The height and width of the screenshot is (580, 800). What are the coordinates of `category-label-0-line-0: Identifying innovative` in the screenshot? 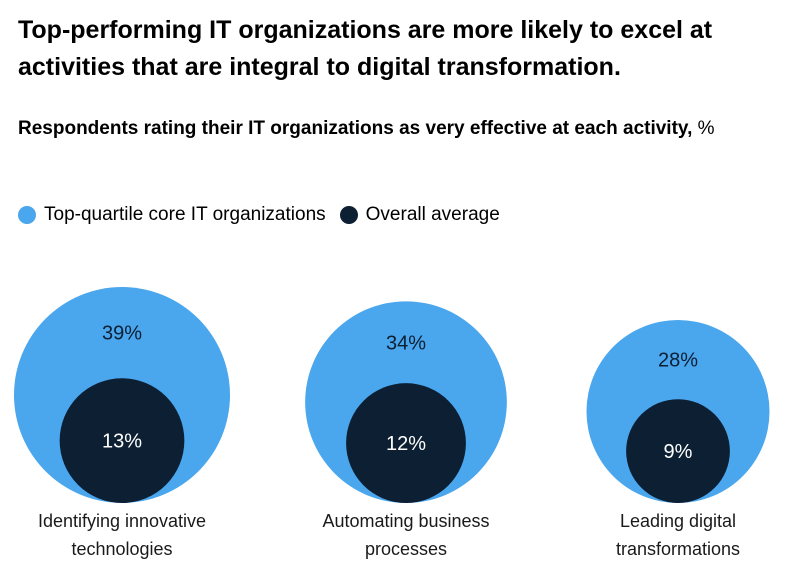 It's located at (122, 521).